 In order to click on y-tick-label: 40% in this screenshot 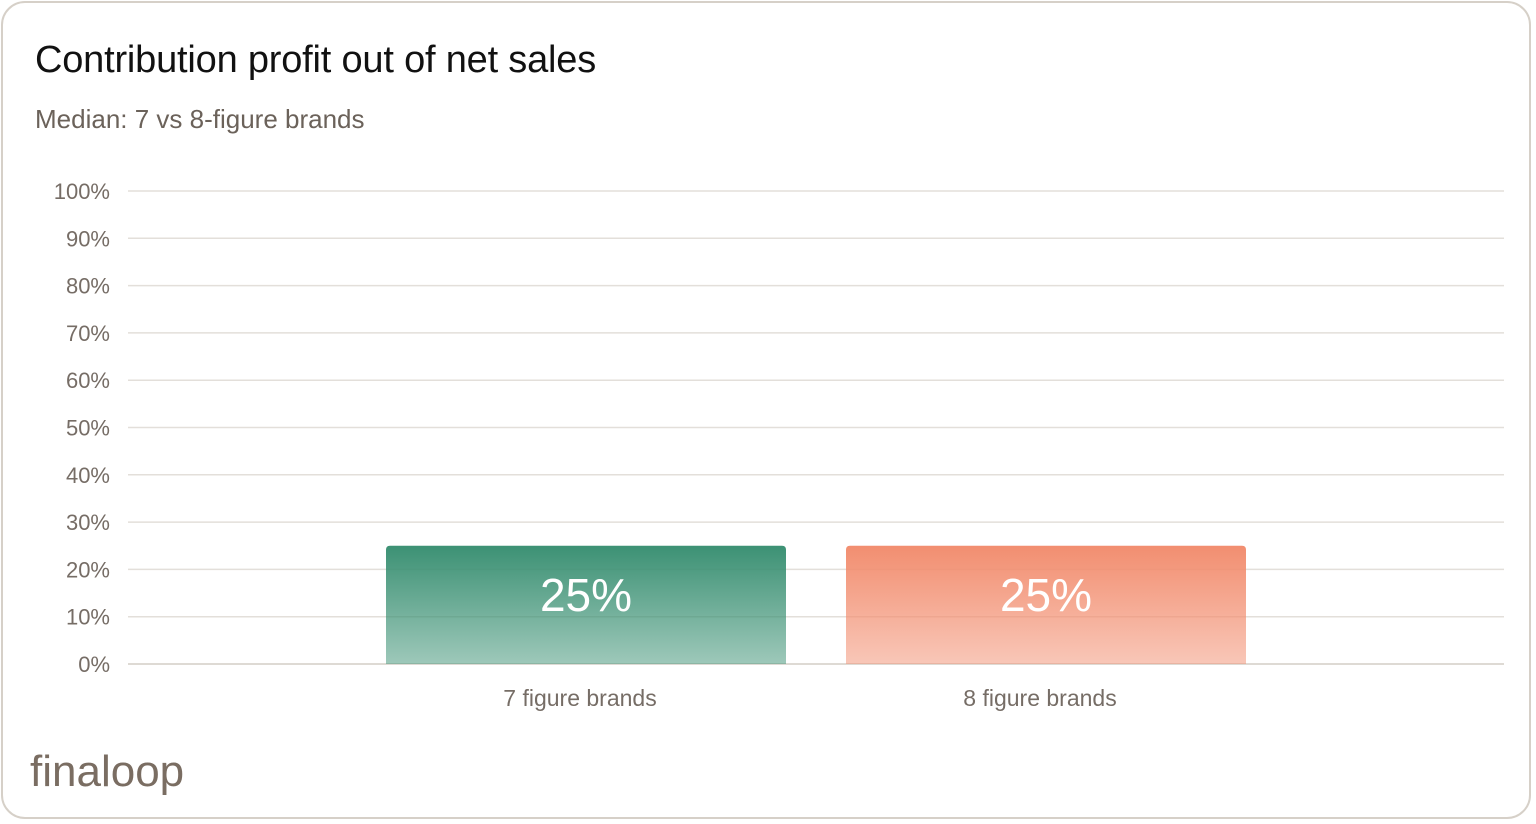, I will do `click(88, 475)`.